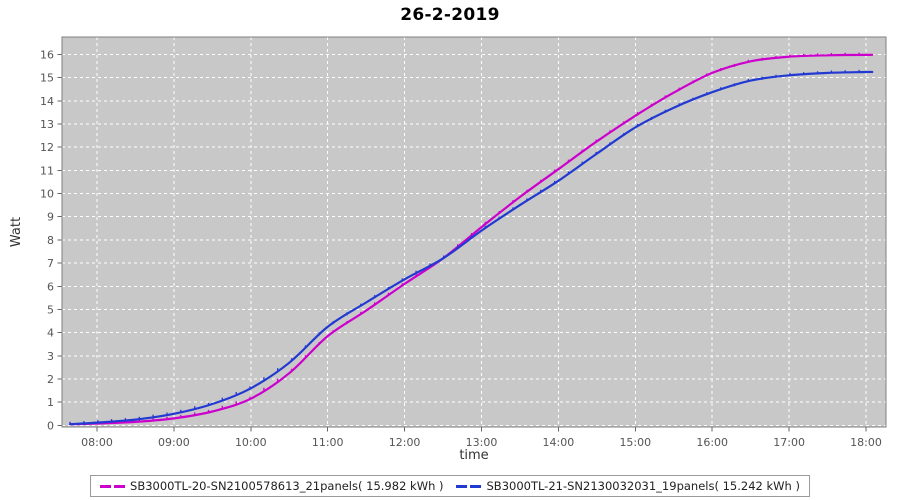 This screenshot has width=900, height=500. Describe the element at coordinates (16, 232) in the screenshot. I see `y-axis-label: Watt` at that location.